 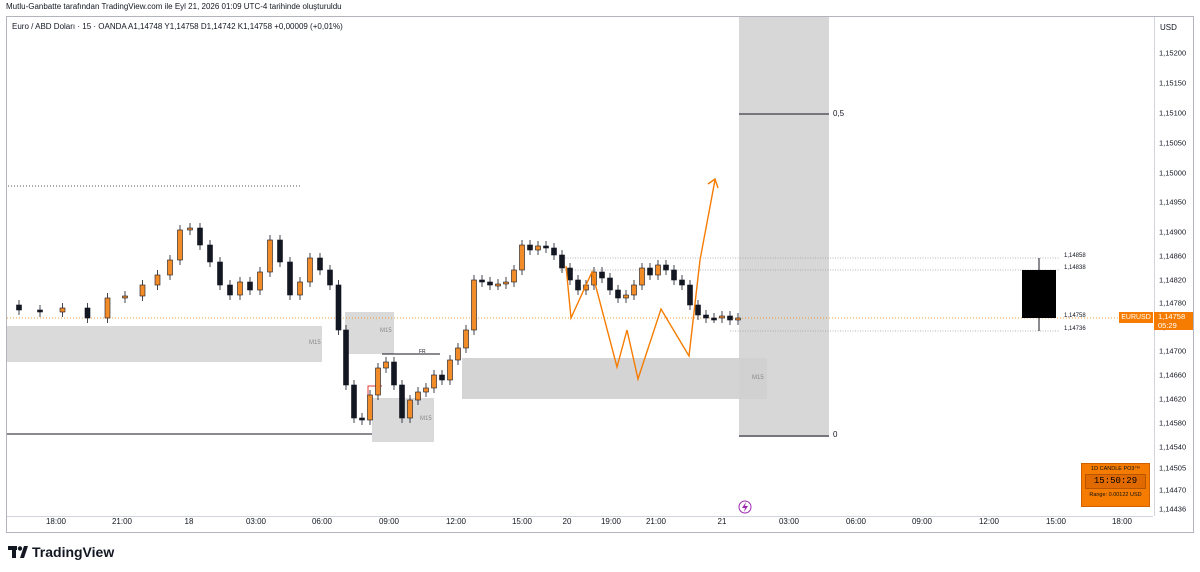 What do you see at coordinates (1115, 469) in the screenshot?
I see `po3-widget-title: 1D CANDLE PO3™` at bounding box center [1115, 469].